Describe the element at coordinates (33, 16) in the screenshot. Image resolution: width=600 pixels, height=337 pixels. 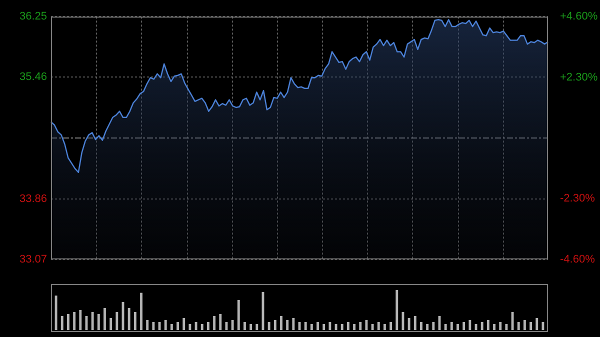
I see `y-tick-label: 36.25` at that location.